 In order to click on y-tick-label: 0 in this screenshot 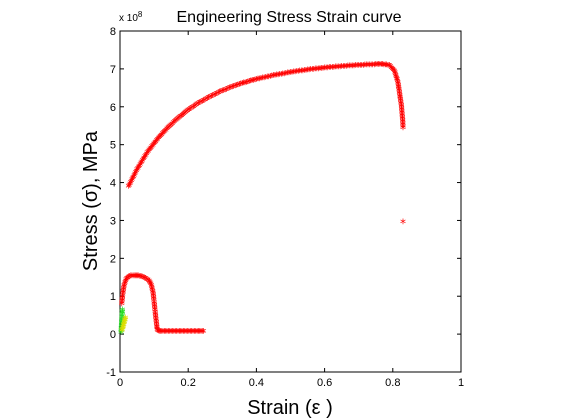, I will do `click(113, 335)`.